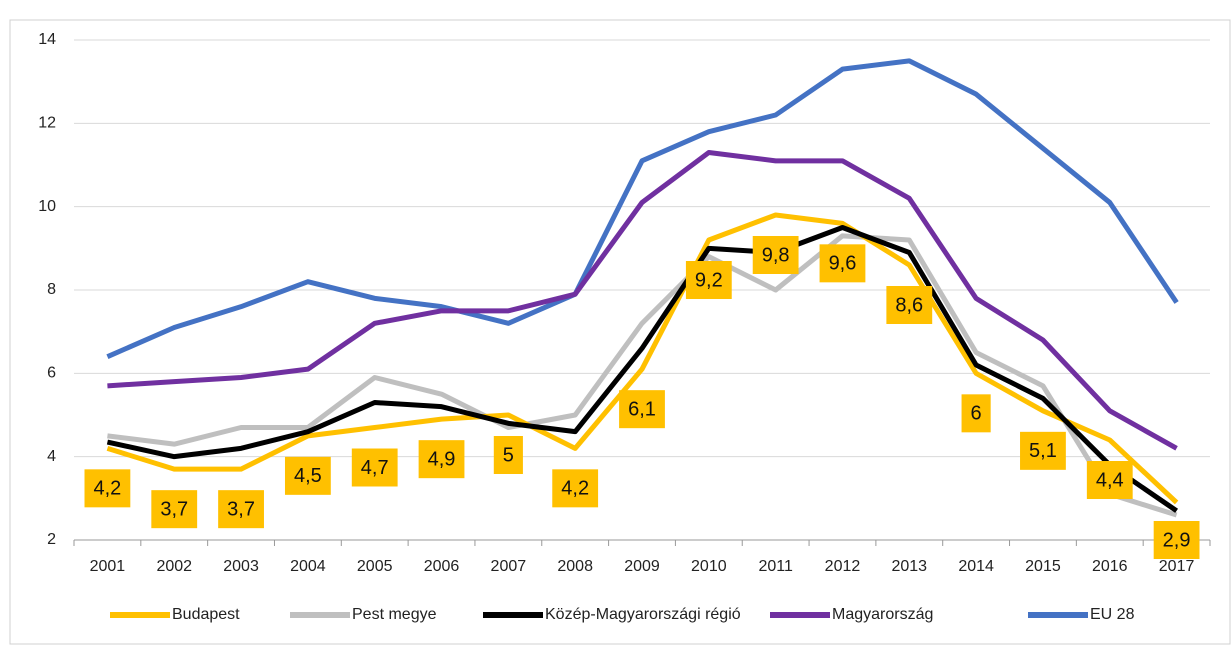 The width and height of the screenshot is (1231, 645). I want to click on data-label-text: 9,2, so click(709, 280).